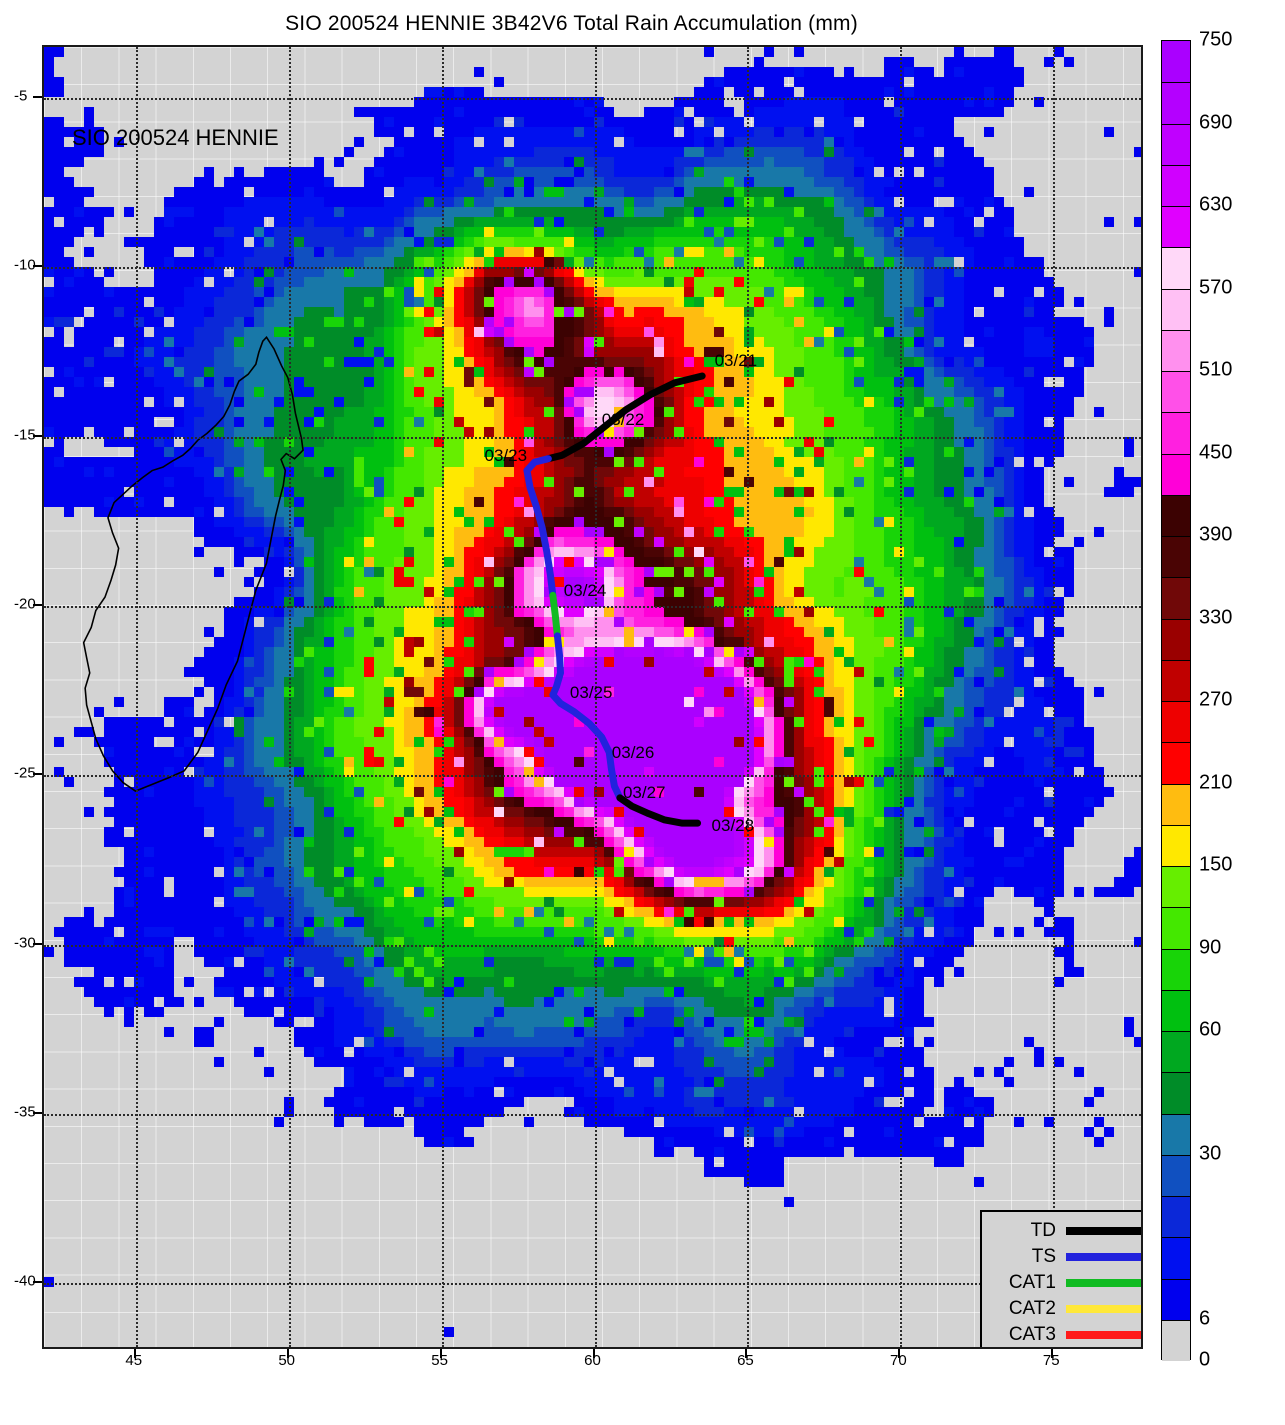 The image size is (1285, 1425). Describe the element at coordinates (1061, 1231) in the screenshot. I see `legend-item: TD` at that location.